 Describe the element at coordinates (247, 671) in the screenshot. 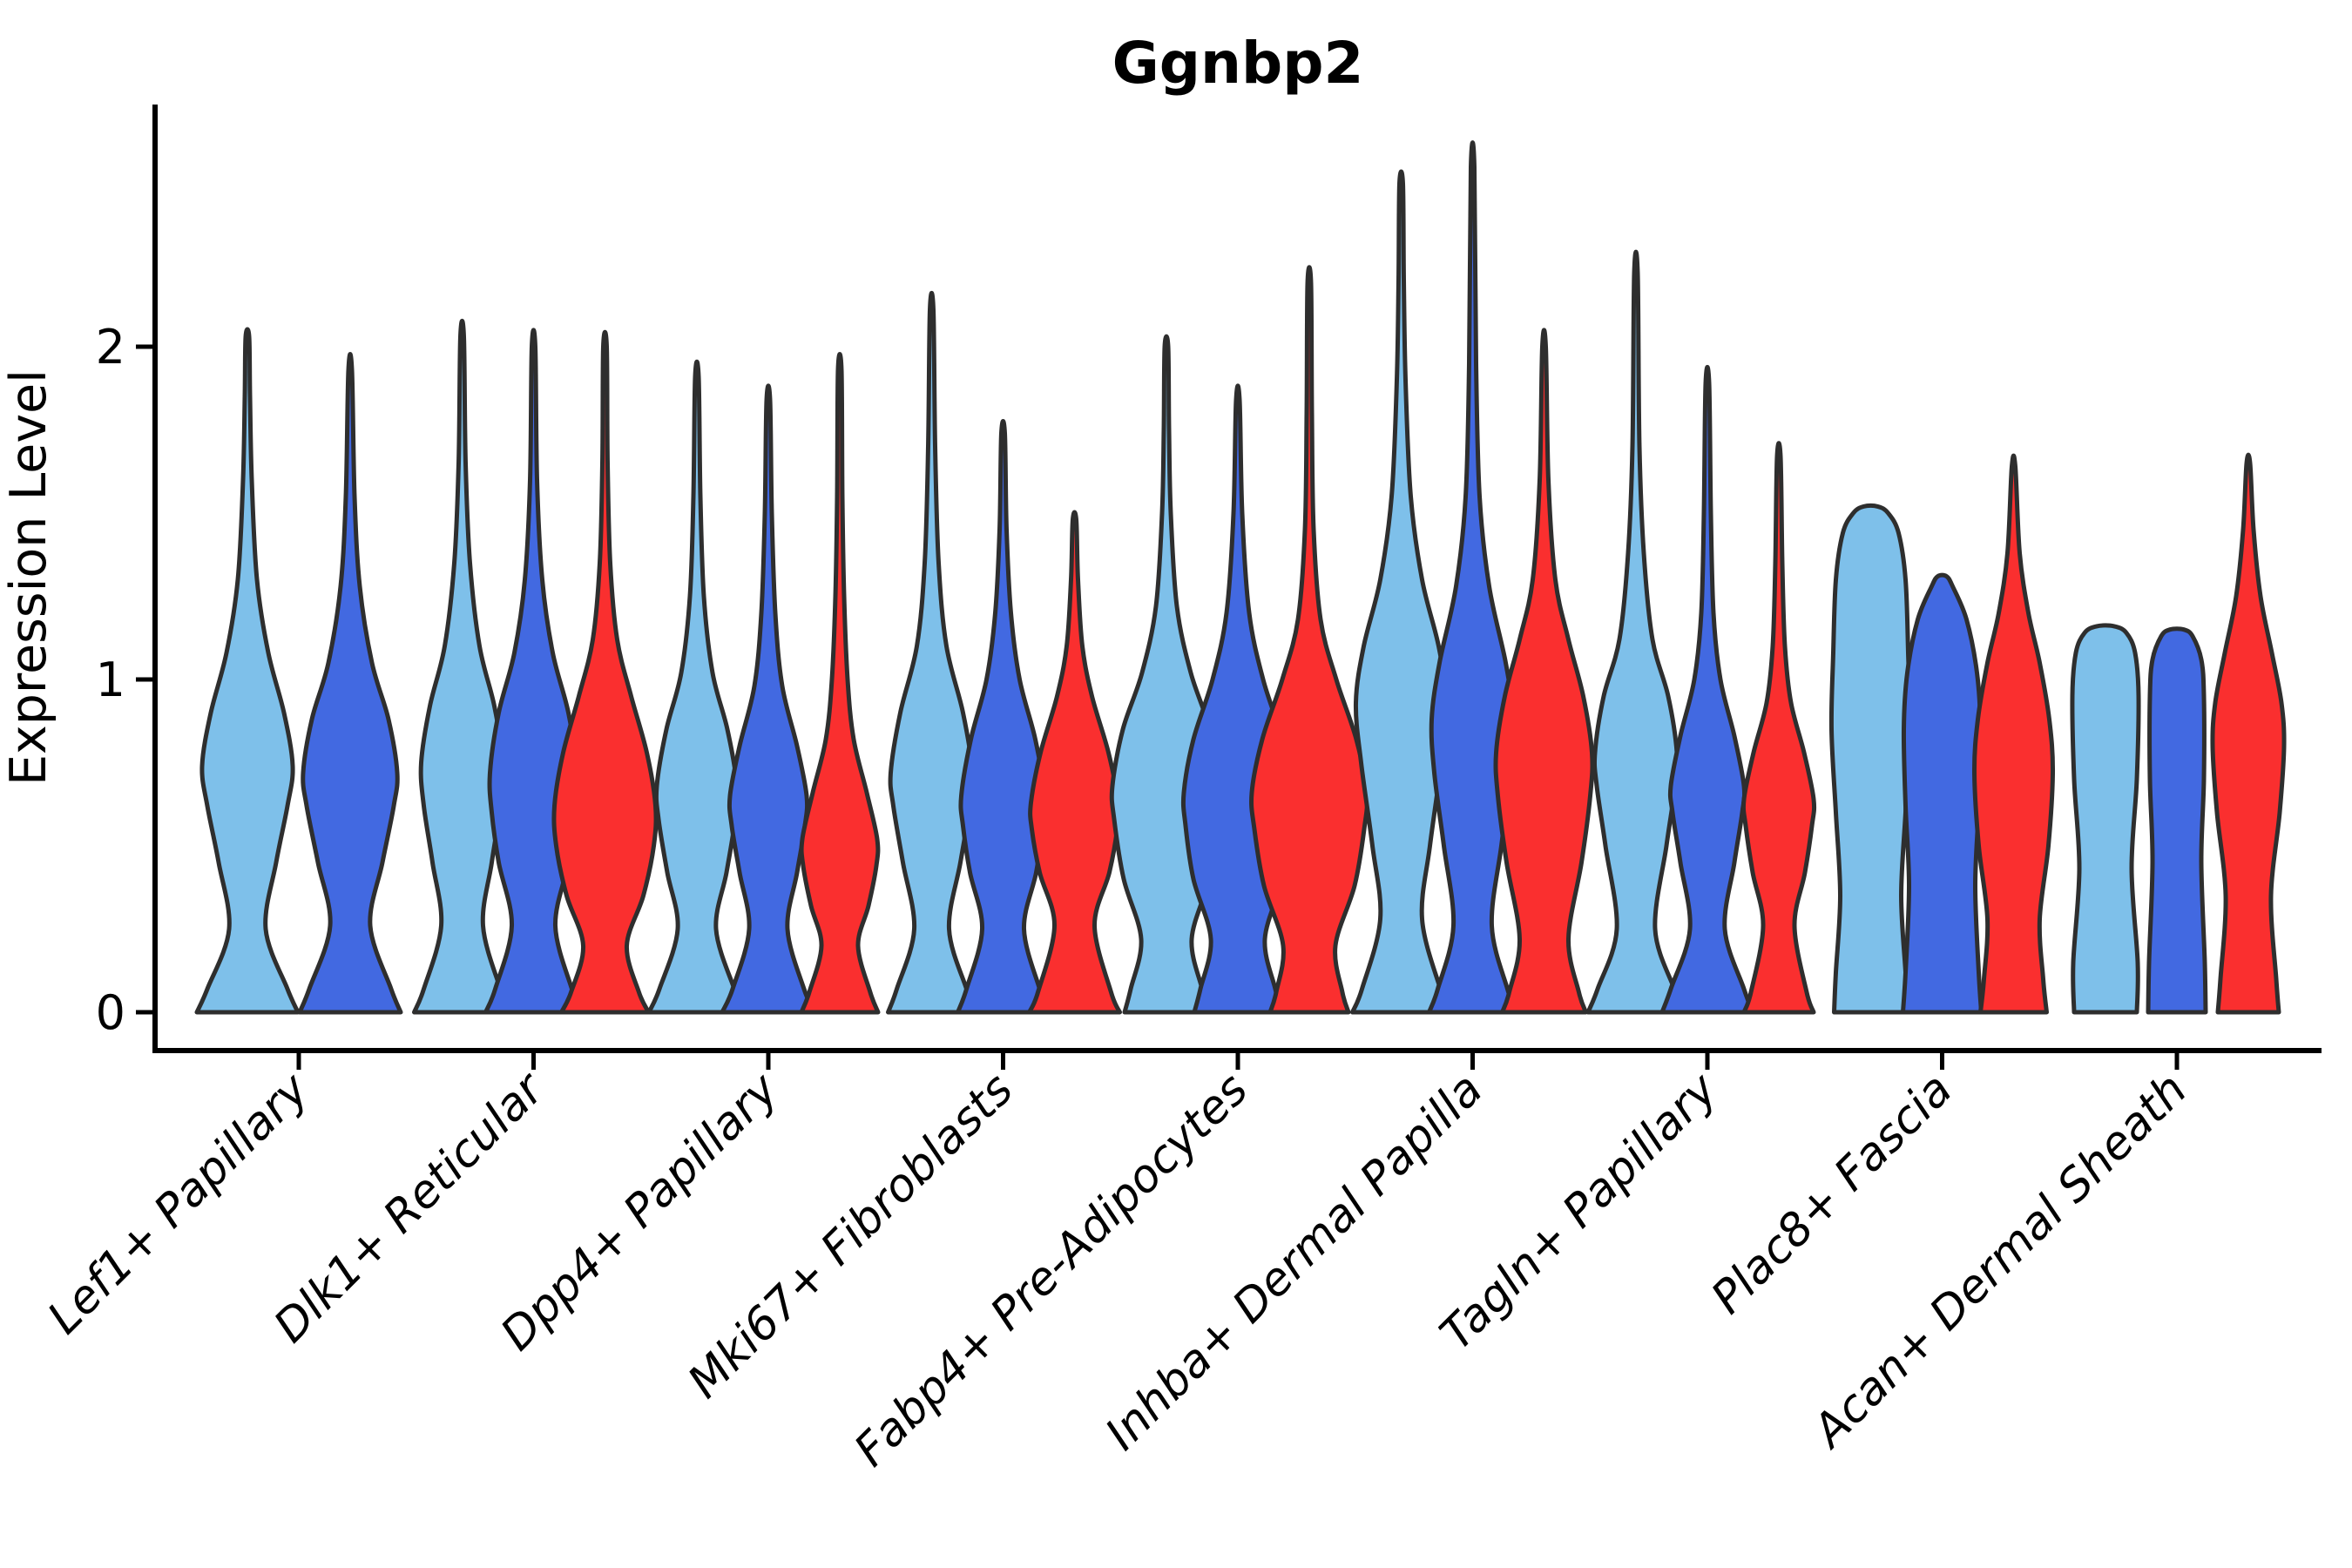

I see `violin-lef1-papillary-light_blue` at that location.